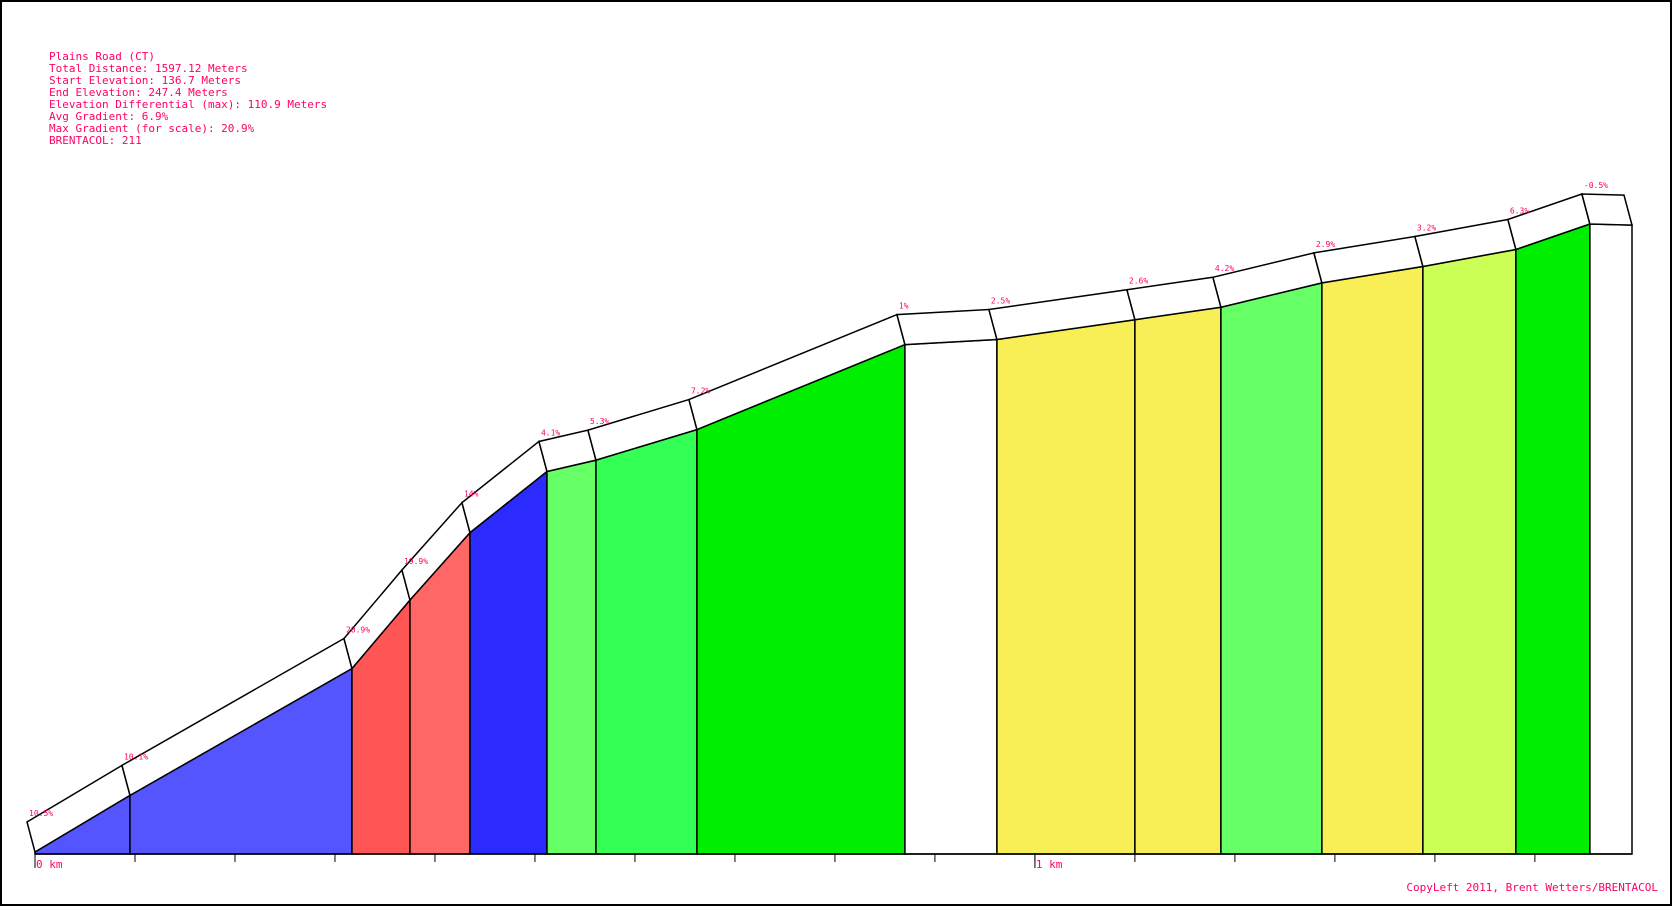  Describe the element at coordinates (416, 561) in the screenshot. I see `gradient-label: 19.9%` at that location.